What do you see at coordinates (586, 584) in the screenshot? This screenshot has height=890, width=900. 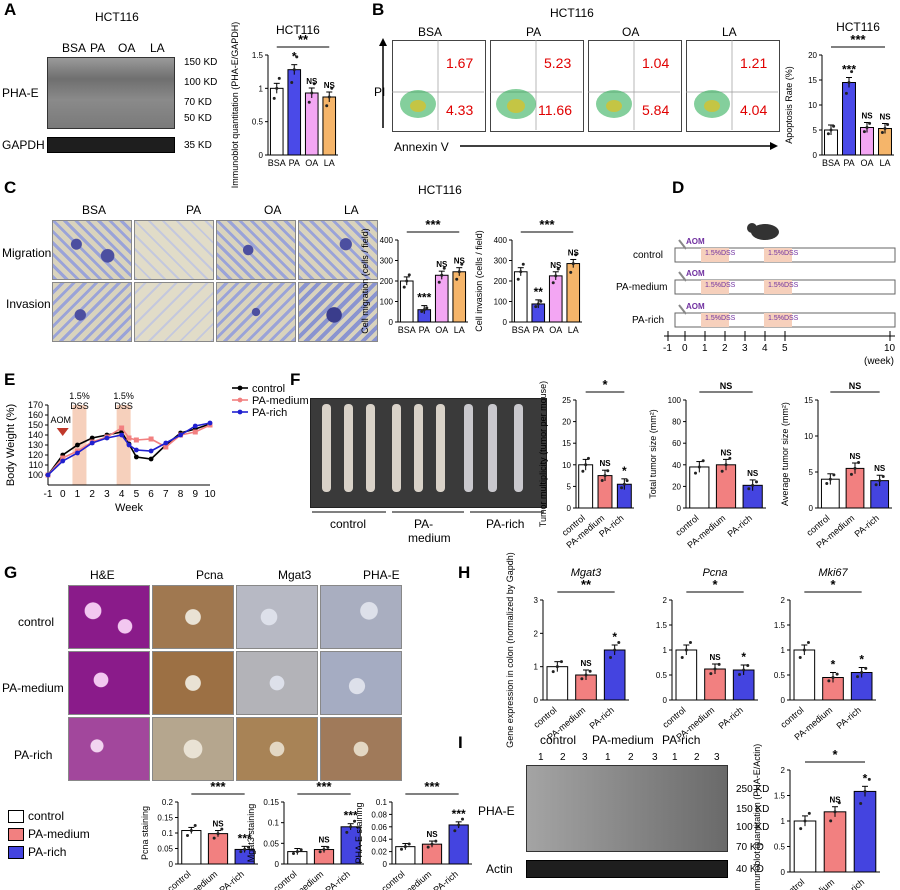 I see `H-mgat3-bracket-sig: **` at bounding box center [586, 584].